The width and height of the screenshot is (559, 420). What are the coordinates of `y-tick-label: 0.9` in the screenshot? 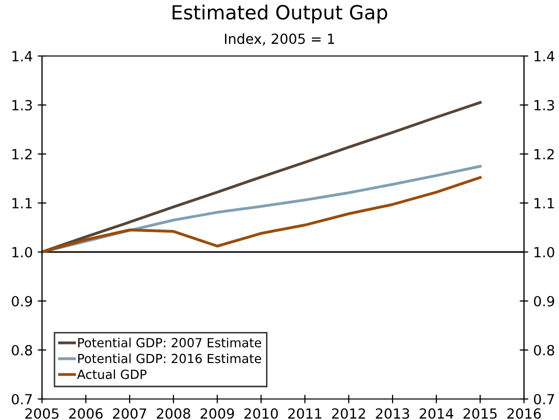 It's located at (22, 301).